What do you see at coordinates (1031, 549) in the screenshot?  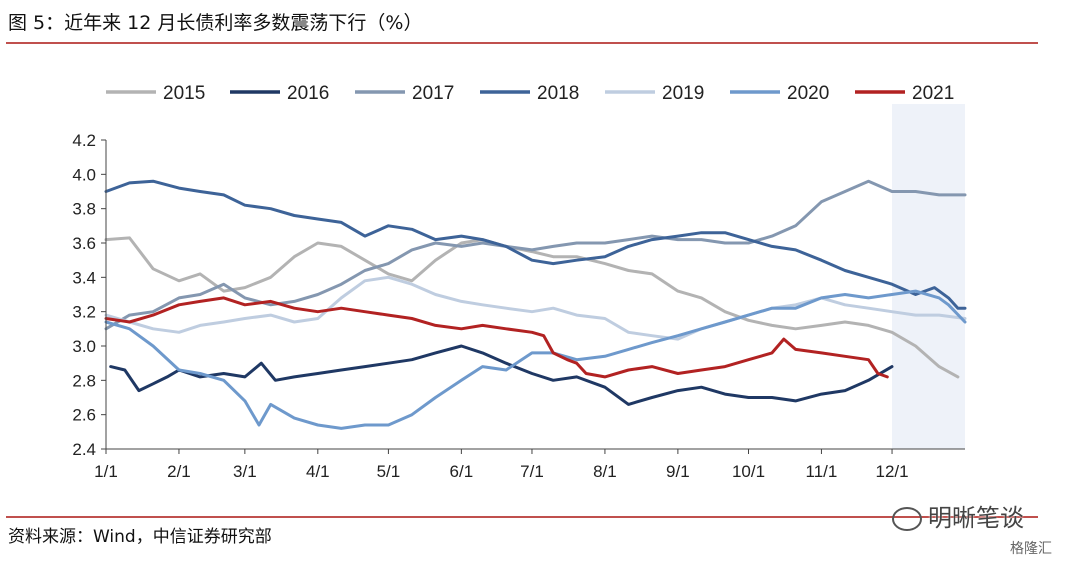 I see `watermark-secondary: 格隆汇` at bounding box center [1031, 549].